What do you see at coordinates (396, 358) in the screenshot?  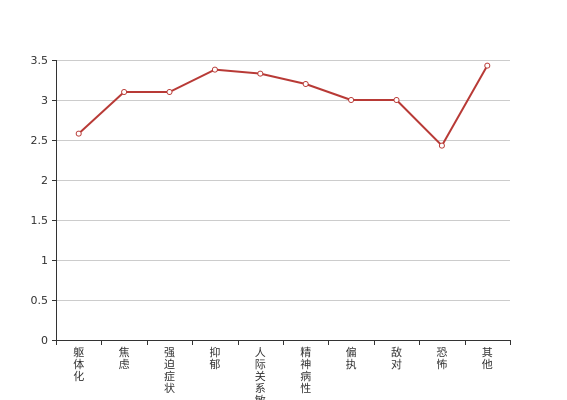 I see `x-tick-label: 敌对` at bounding box center [396, 358].